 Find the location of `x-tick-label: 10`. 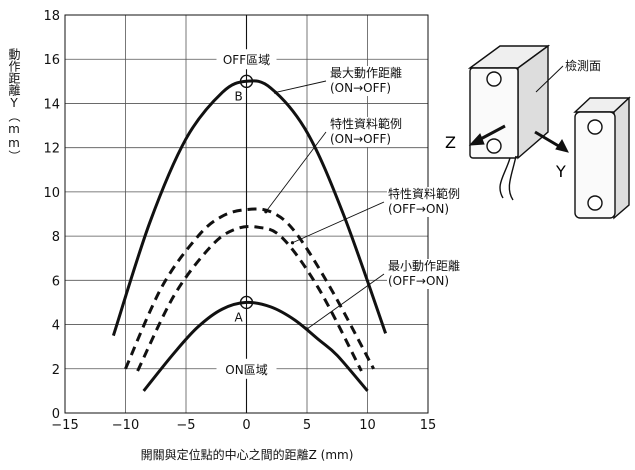

x-tick-label: 10 is located at coordinates (367, 425).